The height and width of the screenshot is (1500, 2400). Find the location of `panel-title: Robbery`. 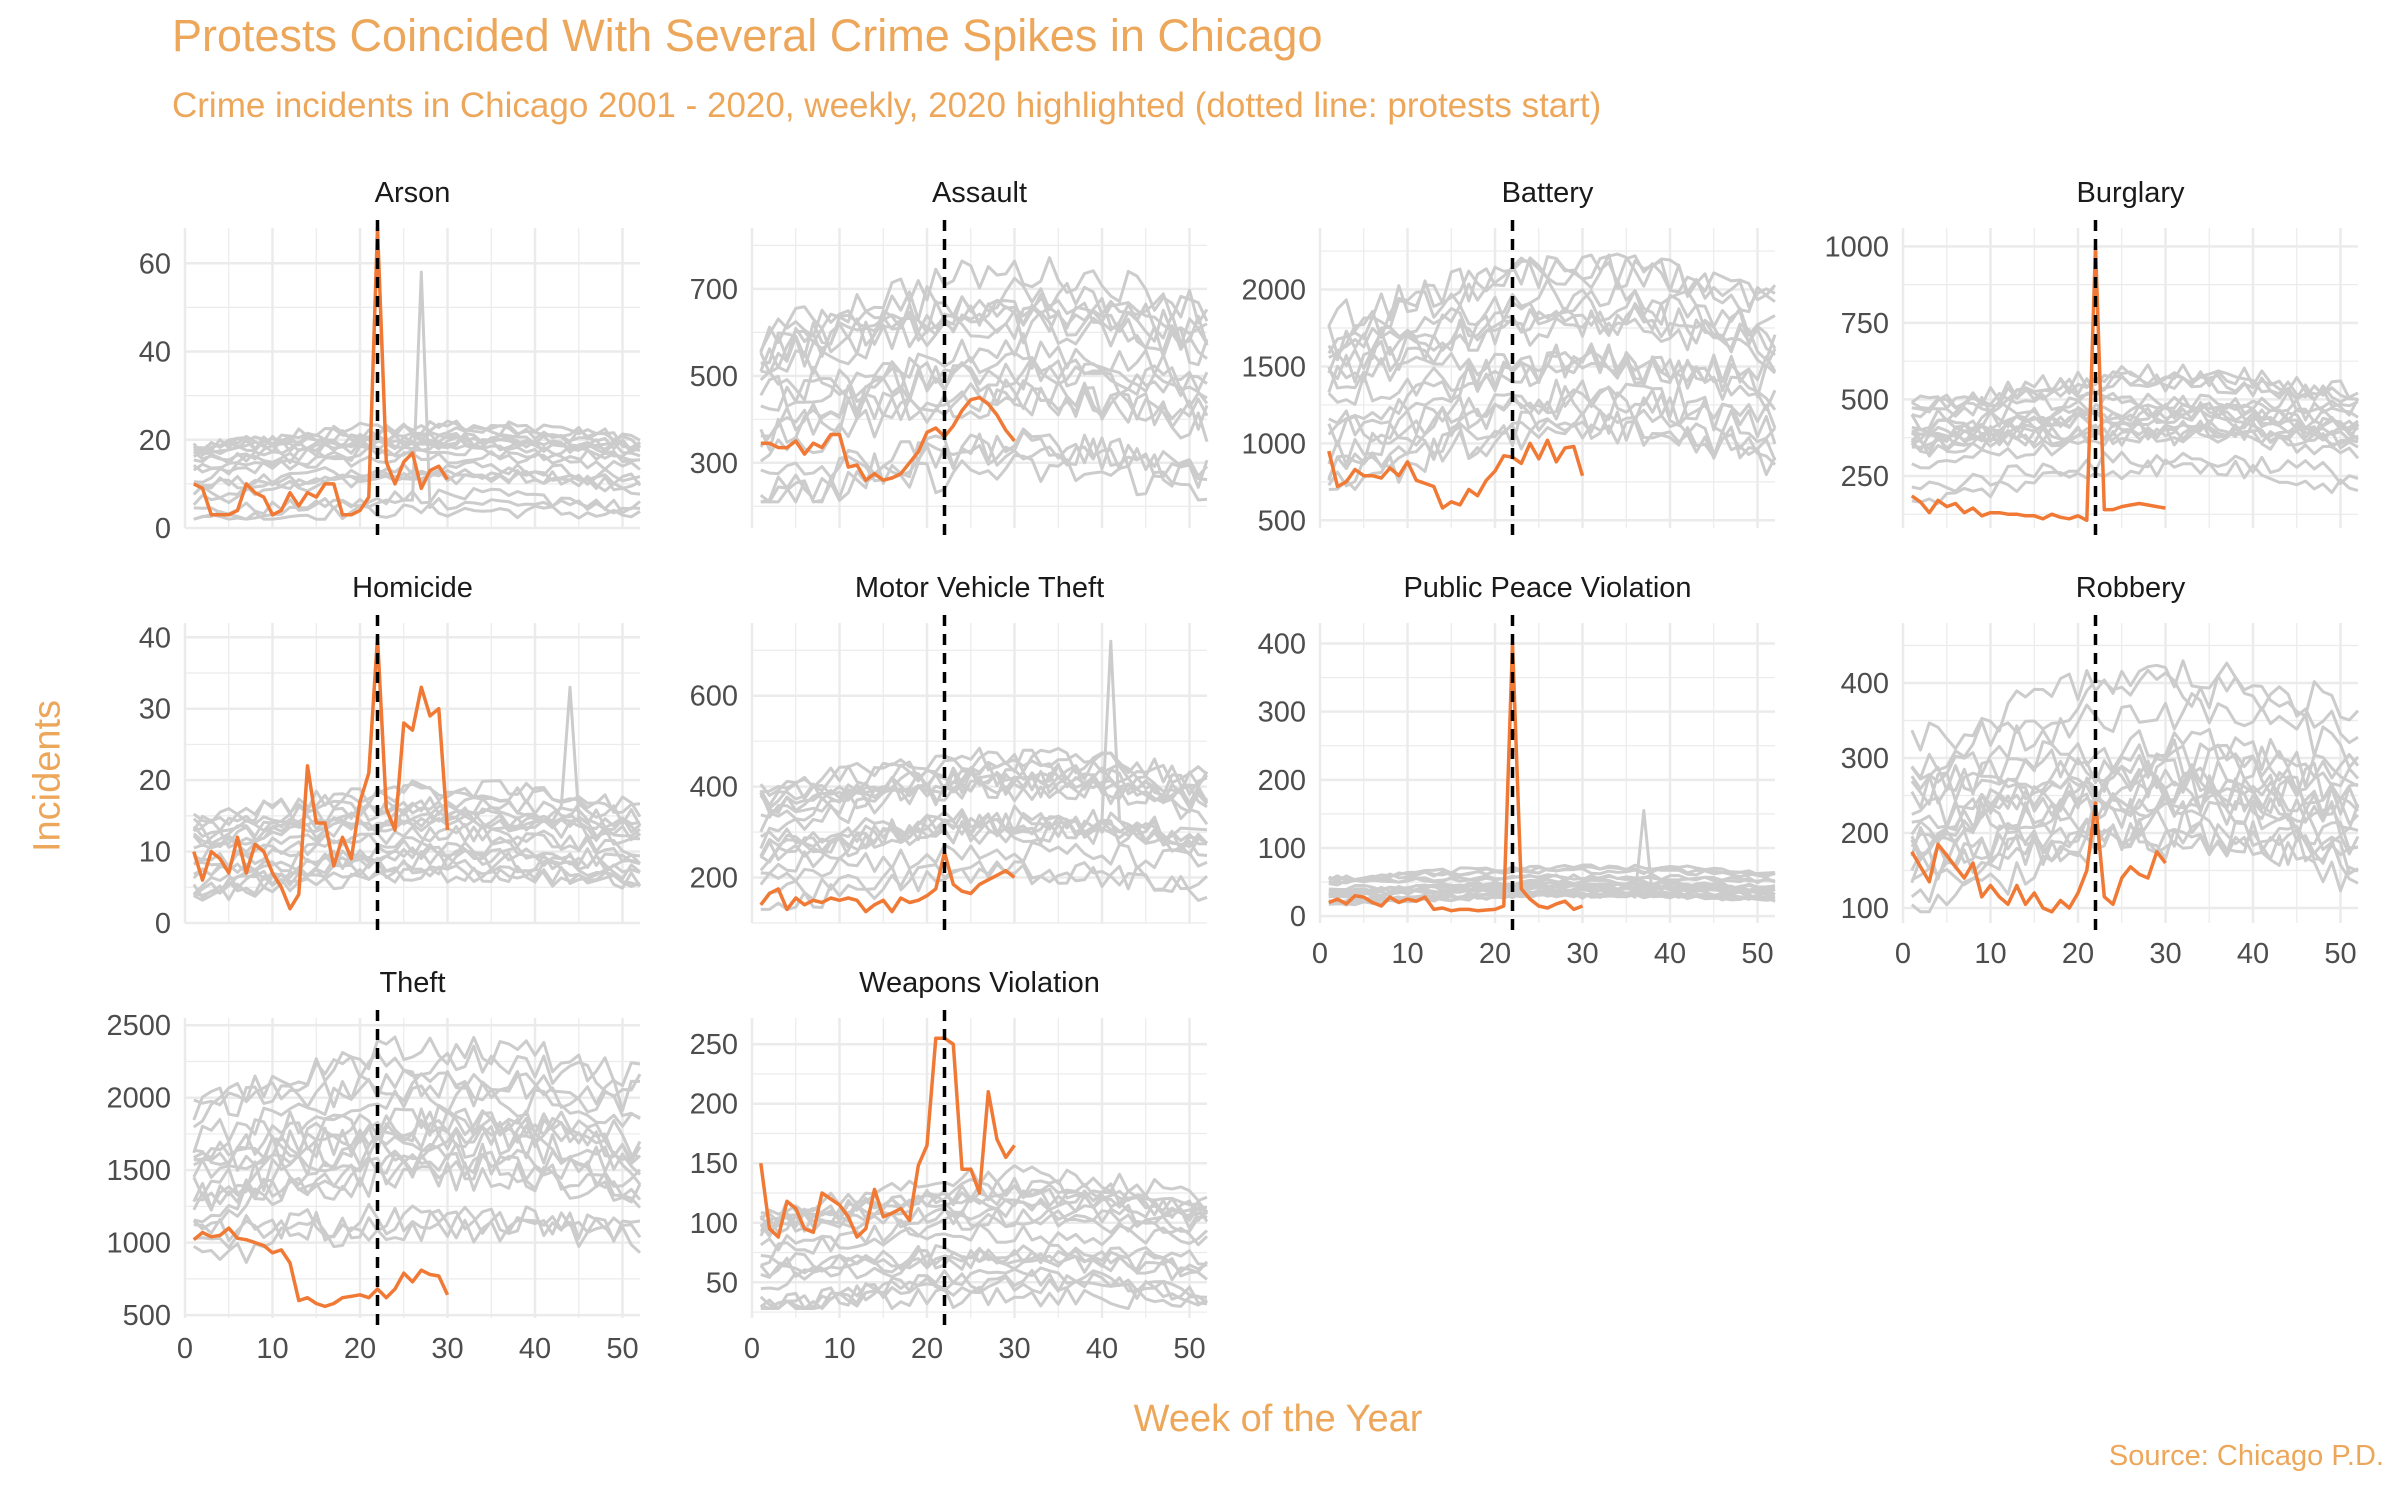

panel-title: Robbery is located at coordinates (2131, 588).